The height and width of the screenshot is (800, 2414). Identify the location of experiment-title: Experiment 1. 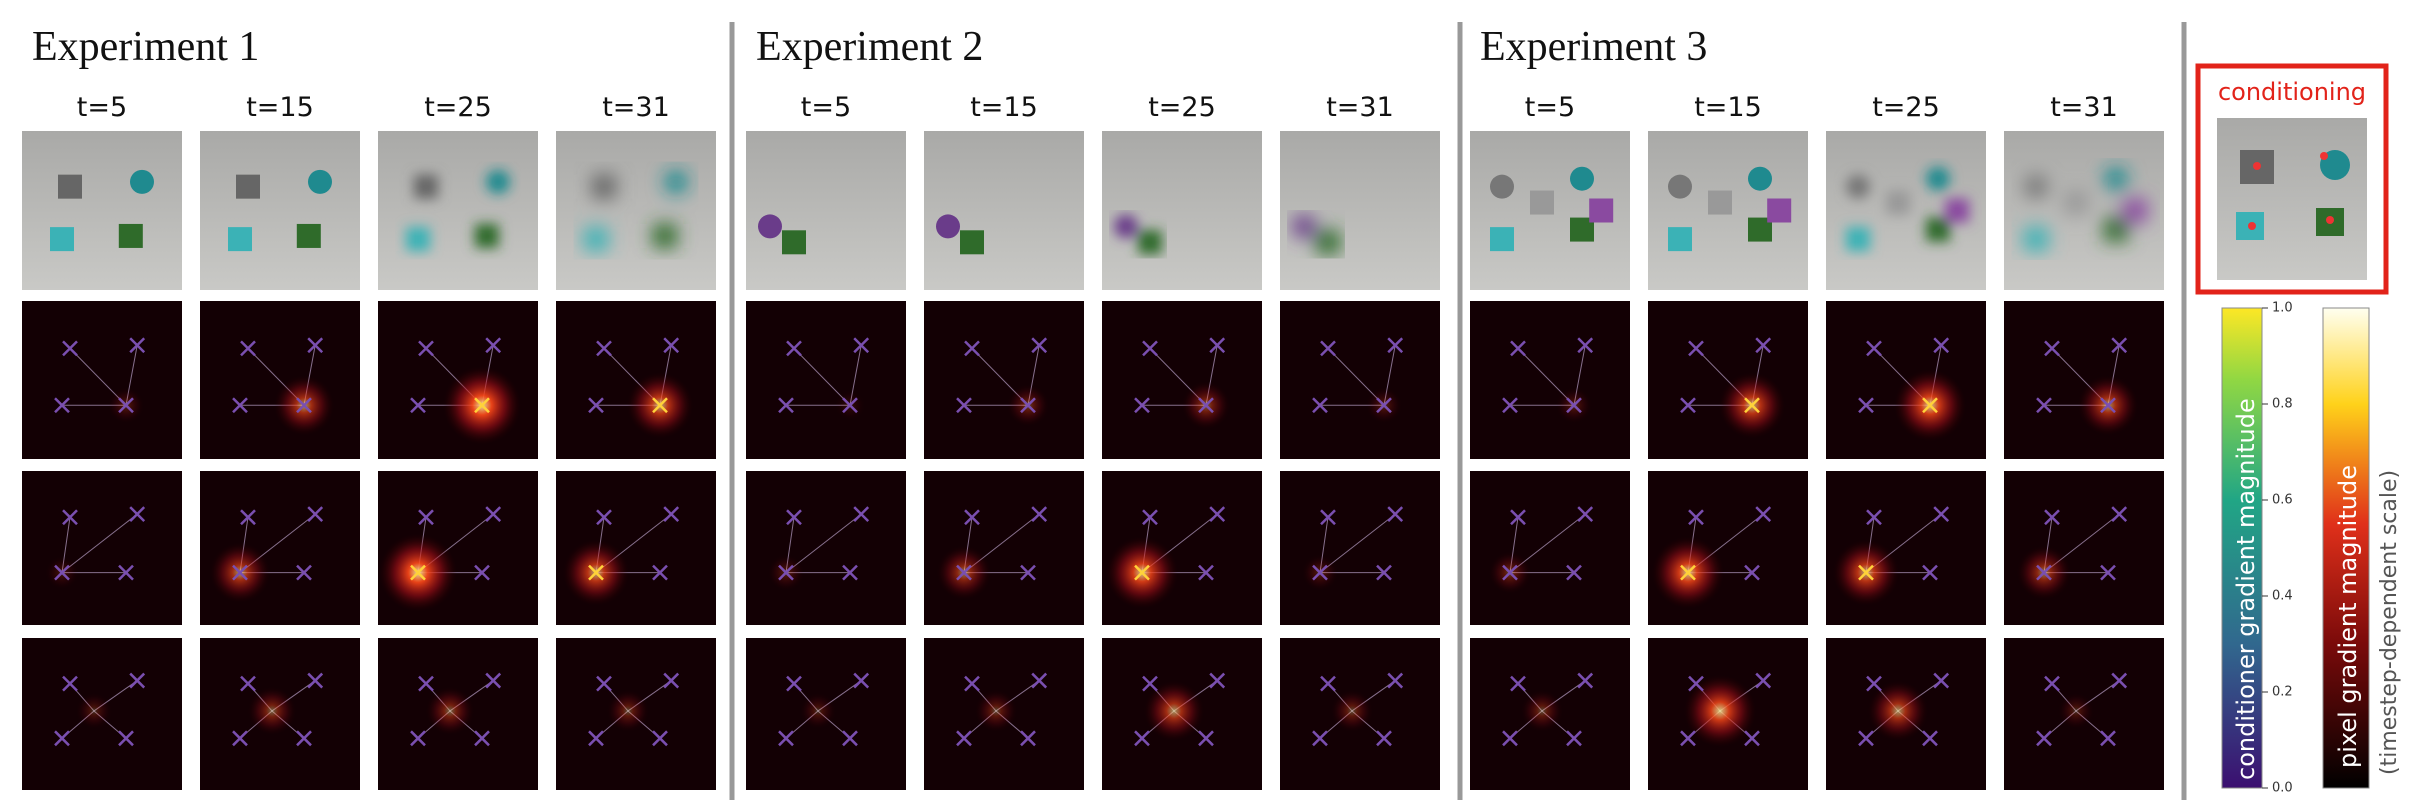
(145, 47).